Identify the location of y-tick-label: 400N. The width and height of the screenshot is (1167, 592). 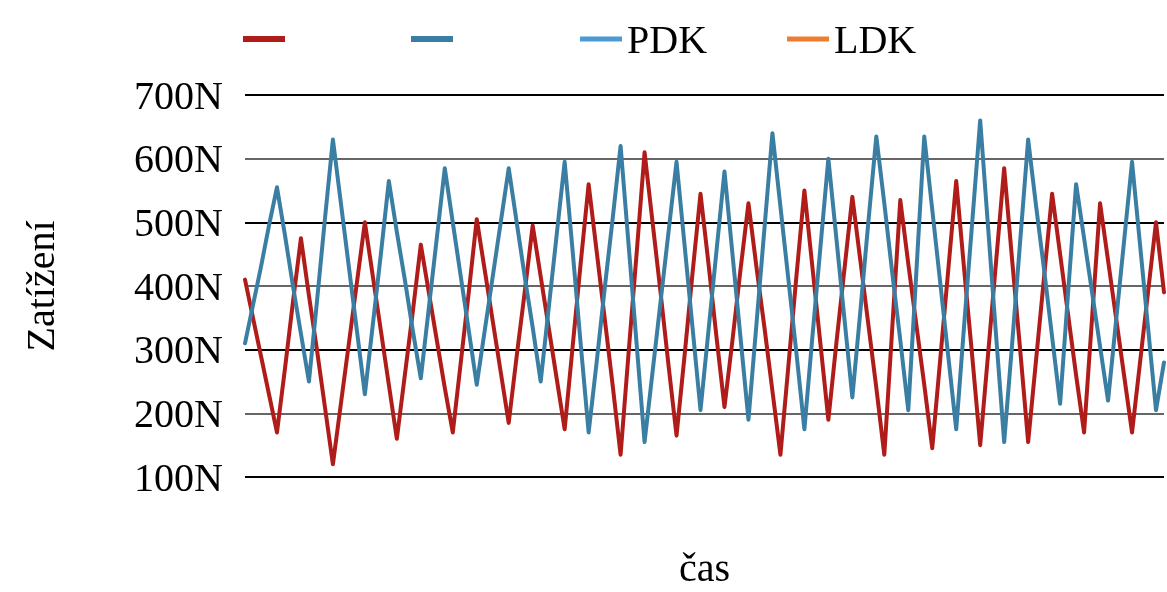
(178, 286).